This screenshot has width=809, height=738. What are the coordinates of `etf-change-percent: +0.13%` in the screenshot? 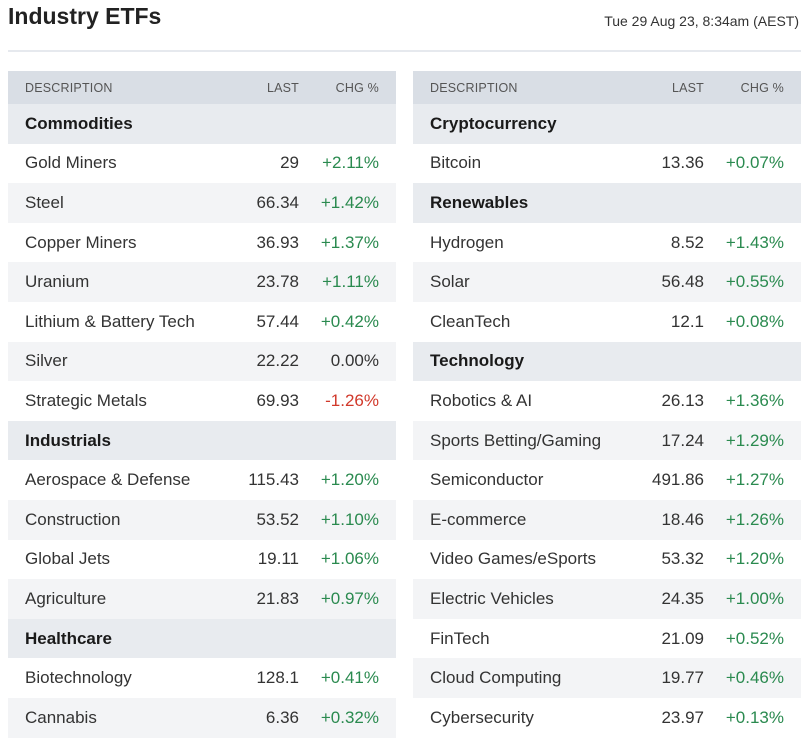 It's located at (754, 717).